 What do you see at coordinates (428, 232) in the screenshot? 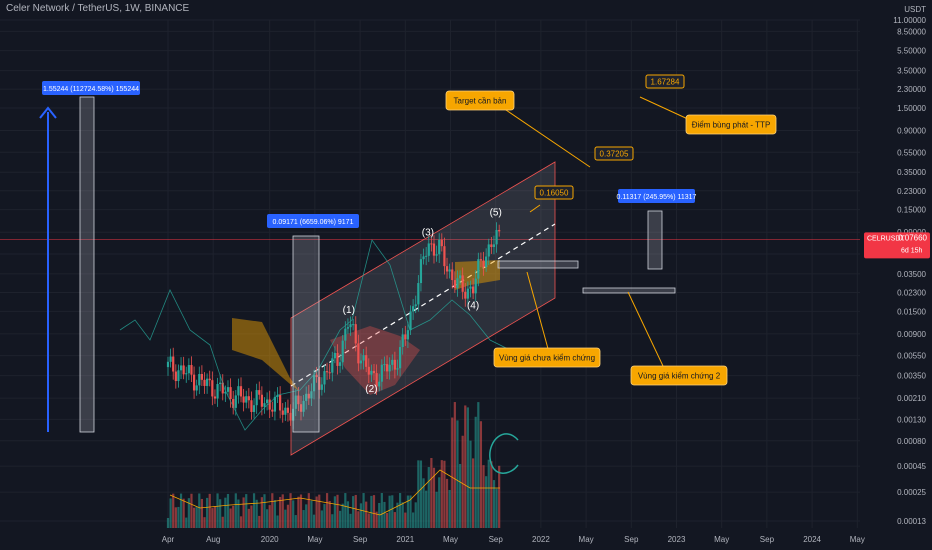
I see `wave-label: (3)` at bounding box center [428, 232].